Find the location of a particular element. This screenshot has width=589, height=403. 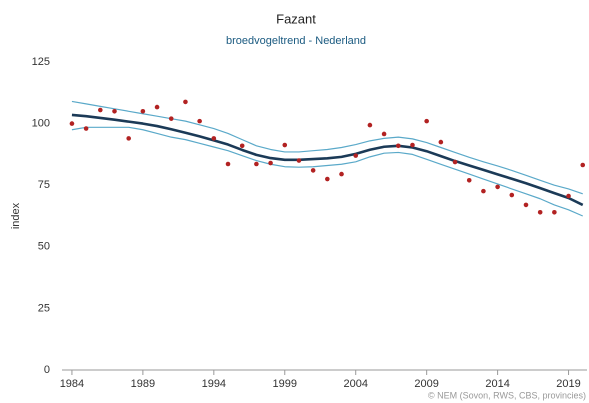

chart-subtitle: broedvogeltrend - Nederland is located at coordinates (296, 41).